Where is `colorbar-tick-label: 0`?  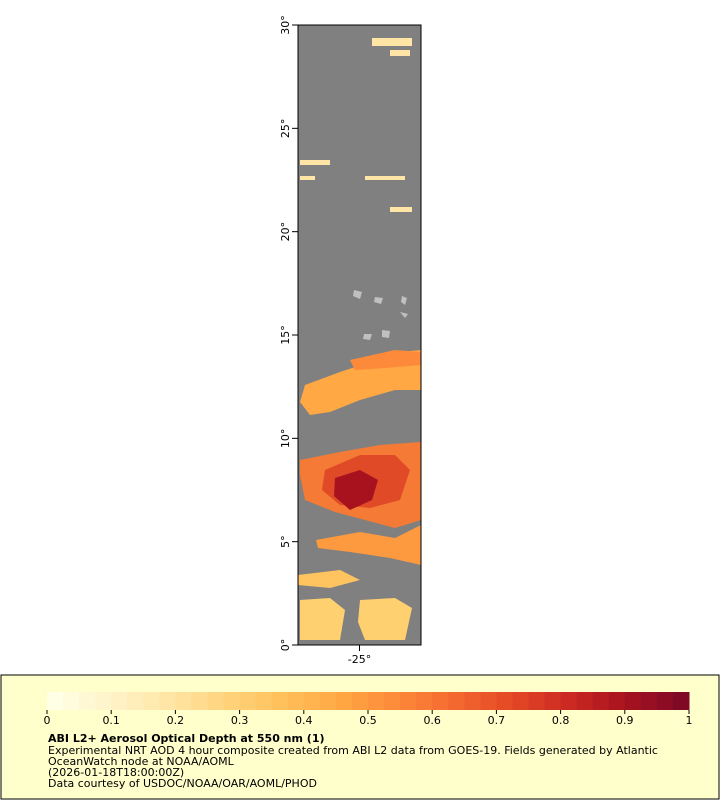
colorbar-tick-label: 0 is located at coordinates (47, 720).